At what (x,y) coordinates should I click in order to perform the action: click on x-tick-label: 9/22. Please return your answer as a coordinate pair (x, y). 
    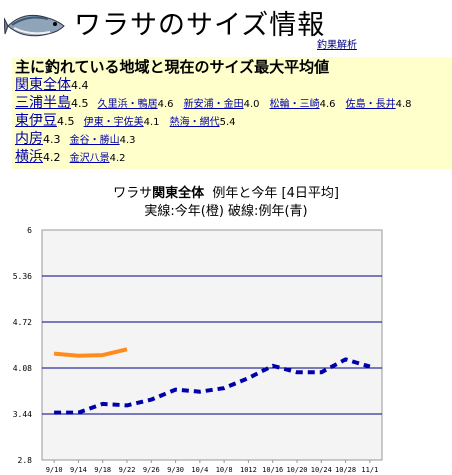
    Looking at the image, I should click on (127, 470).